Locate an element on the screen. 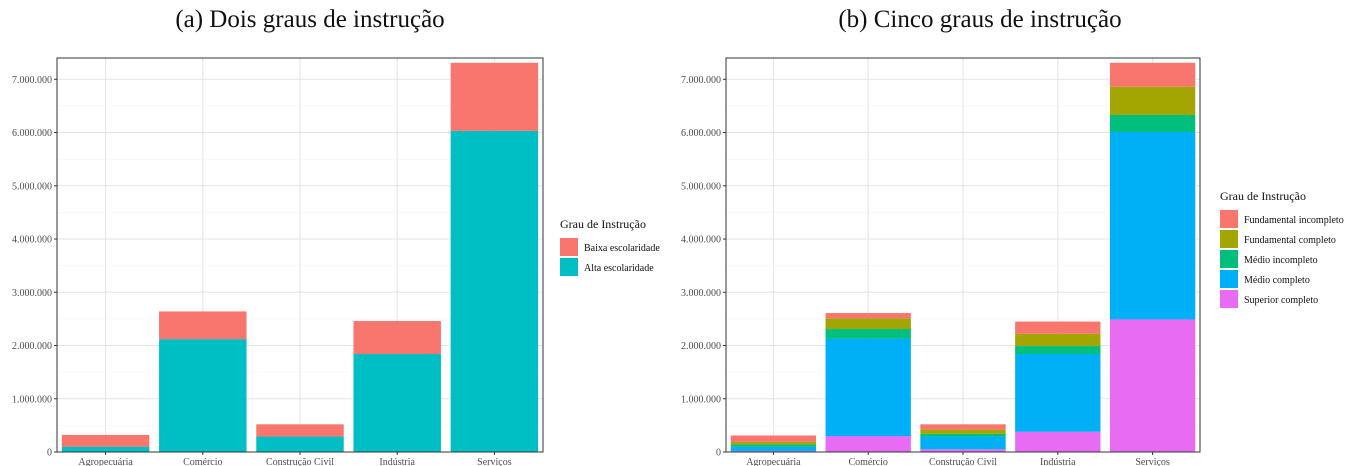 Image resolution: width=1361 pixels, height=466 pixels. legend-label: Médio completo is located at coordinates (1277, 280).